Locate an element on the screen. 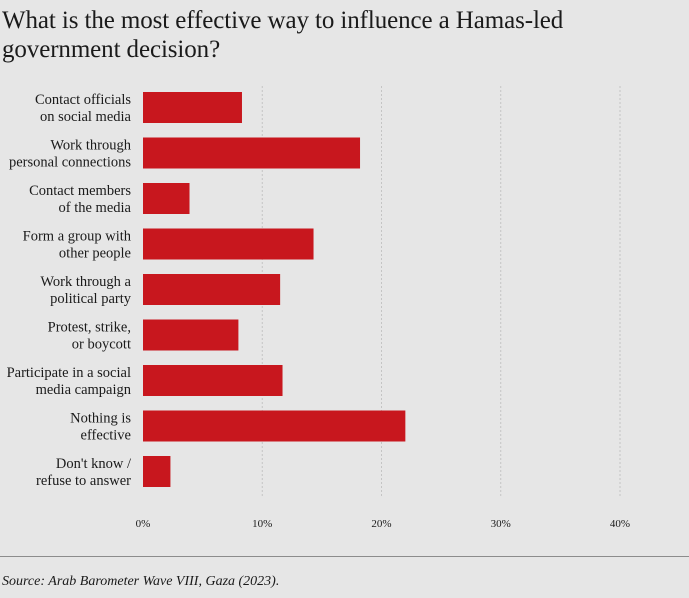 This screenshot has width=689, height=598. category-label-3: Form a group with other people is located at coordinates (77, 245).